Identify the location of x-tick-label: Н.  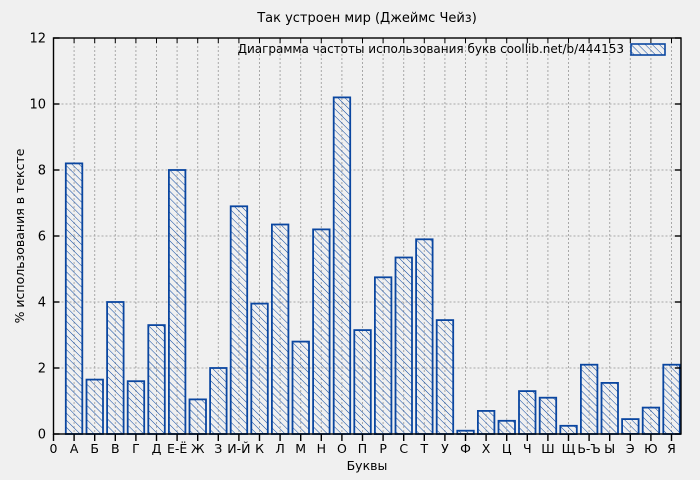
(321, 448).